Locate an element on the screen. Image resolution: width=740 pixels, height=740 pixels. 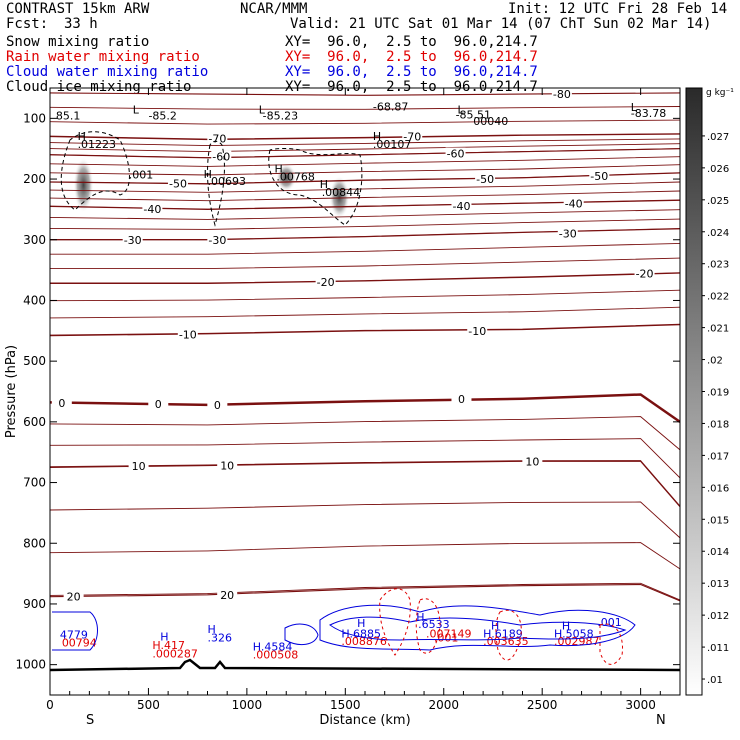
extrema-label: -85.23 is located at coordinates (280, 116).